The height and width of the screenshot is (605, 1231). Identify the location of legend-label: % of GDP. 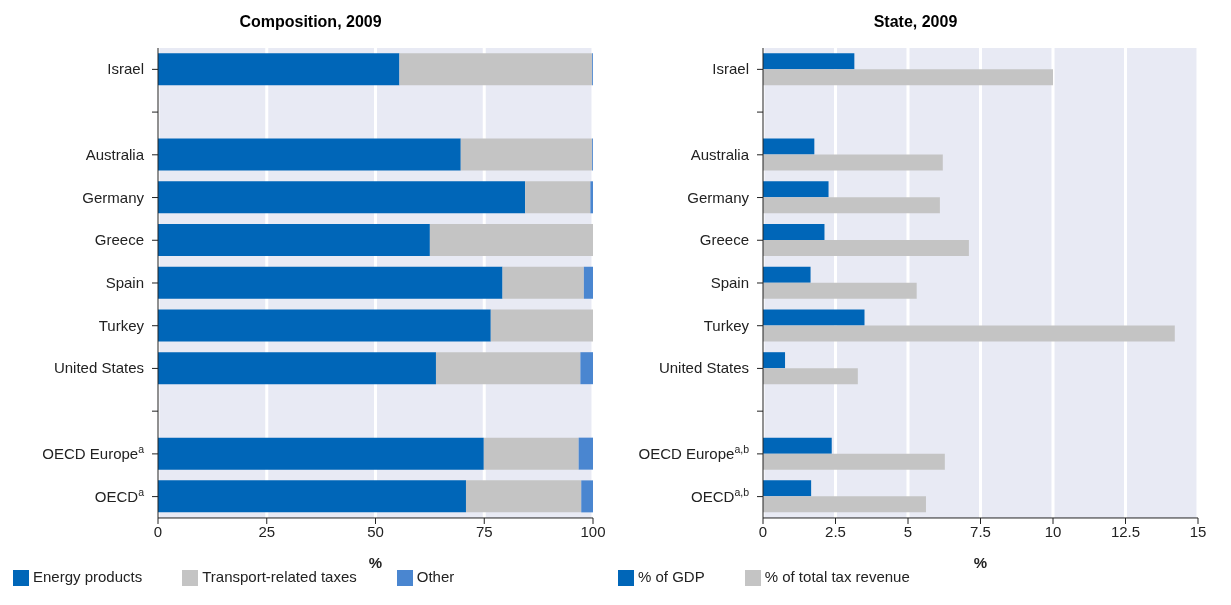
(671, 576).